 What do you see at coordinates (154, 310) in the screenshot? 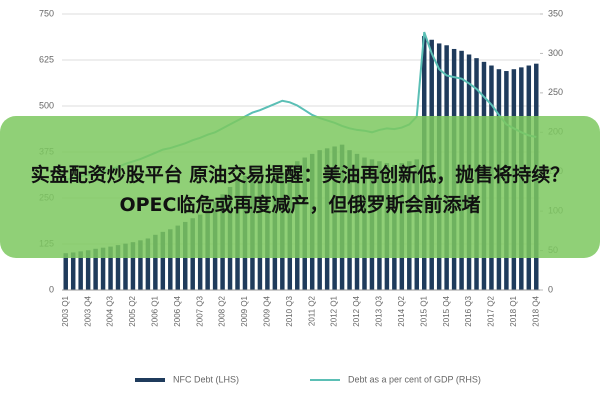
I see `x-tick-label: 2006 Q1` at bounding box center [154, 310].